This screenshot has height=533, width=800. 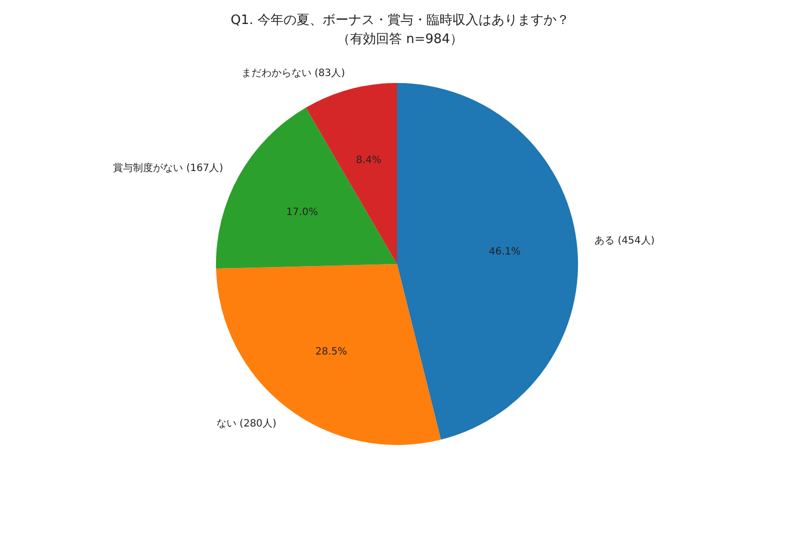 What do you see at coordinates (302, 212) in the screenshot?
I see `data-label: 17.0%` at bounding box center [302, 212].